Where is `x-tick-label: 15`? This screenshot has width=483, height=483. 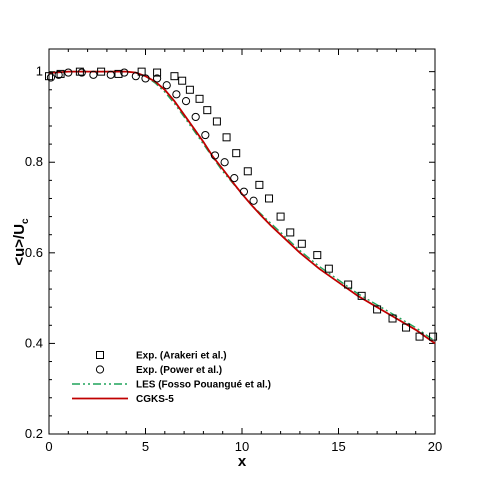
x-tick-label: 15 is located at coordinates (338, 446).